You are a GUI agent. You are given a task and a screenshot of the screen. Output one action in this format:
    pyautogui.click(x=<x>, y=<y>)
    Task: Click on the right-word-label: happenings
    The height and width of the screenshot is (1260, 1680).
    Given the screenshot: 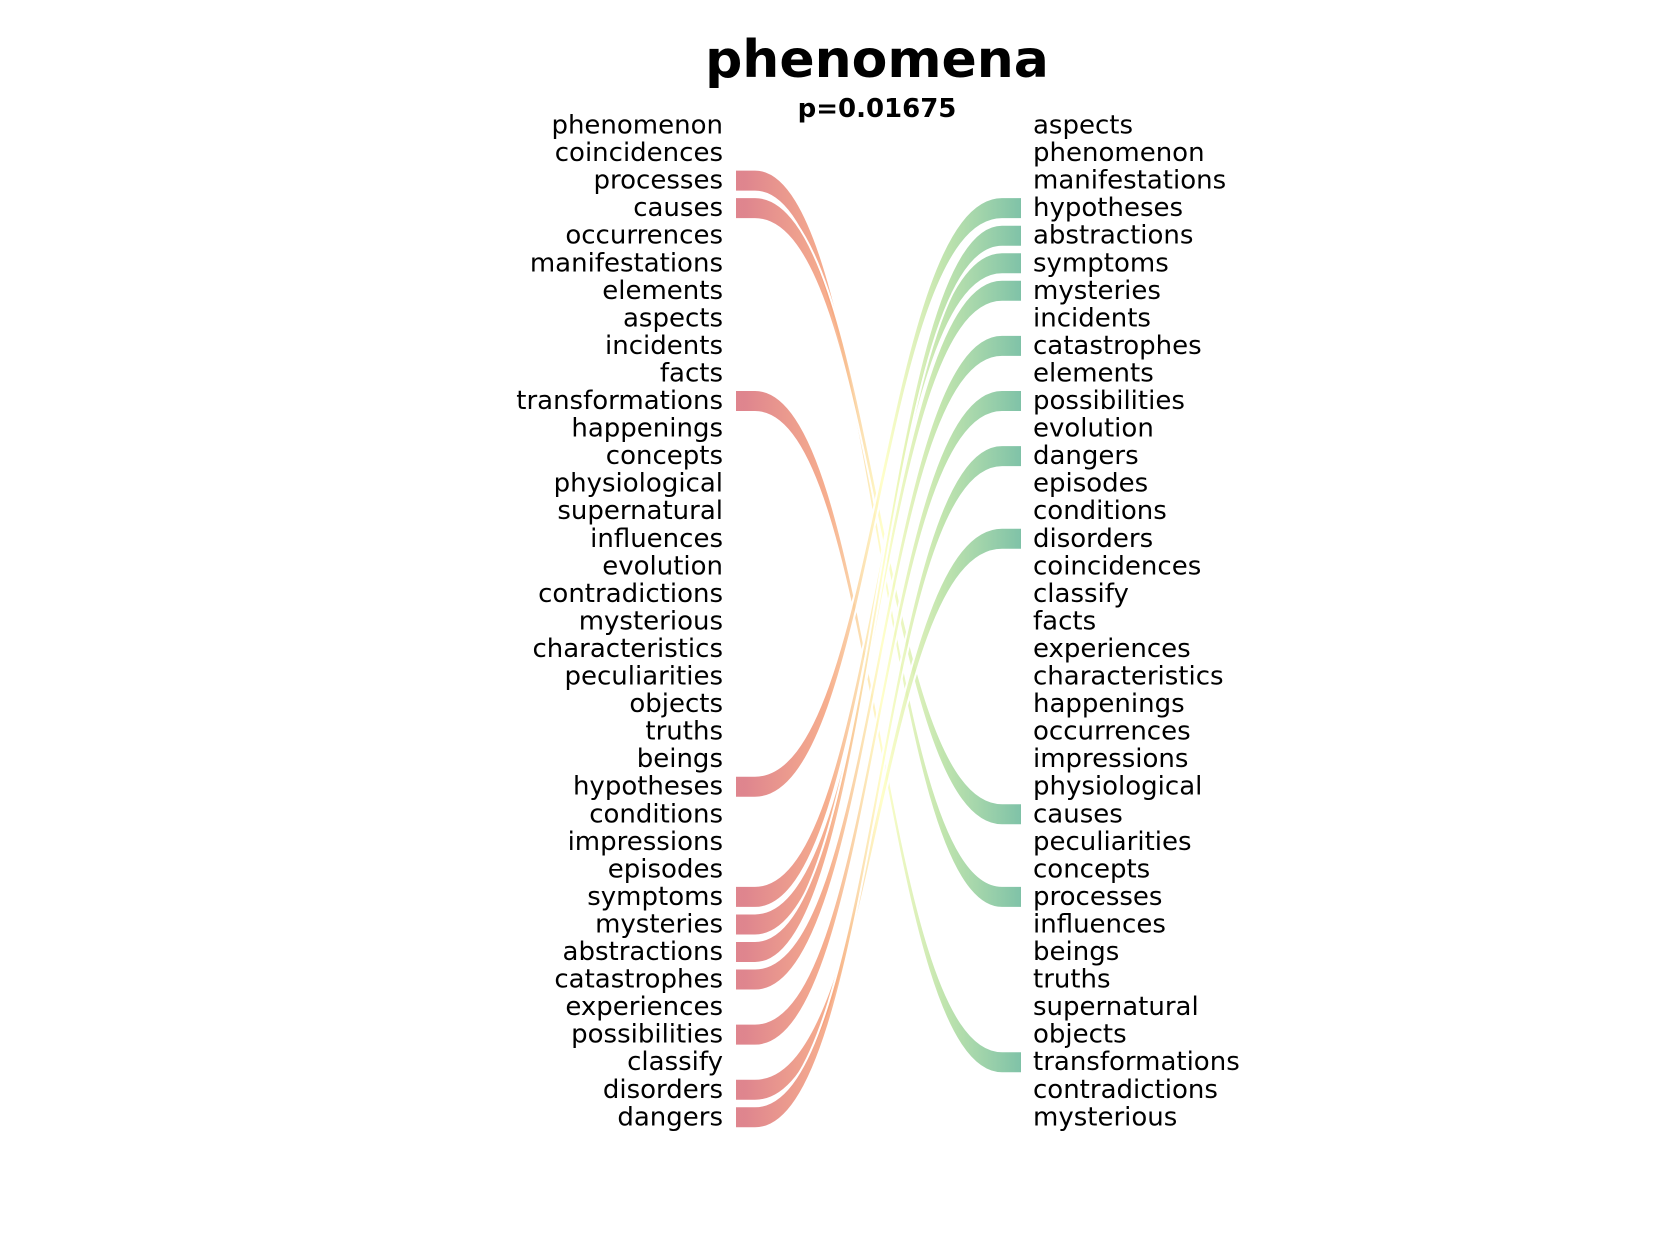 What is the action you would take?
    pyautogui.click(x=1109, y=704)
    